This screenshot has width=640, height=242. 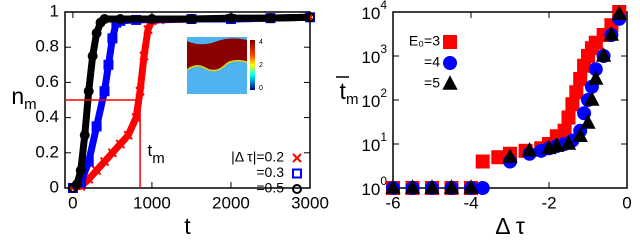 What do you see at coordinates (383, 181) in the screenshot?
I see `y-tick-exponent: 0` at bounding box center [383, 181].